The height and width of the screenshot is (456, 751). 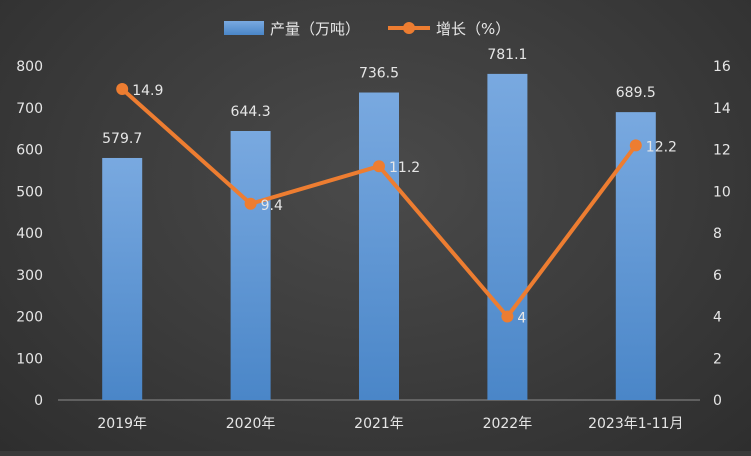 What do you see at coordinates (404, 168) in the screenshot?
I see `growth-value-label: 11.2` at bounding box center [404, 168].